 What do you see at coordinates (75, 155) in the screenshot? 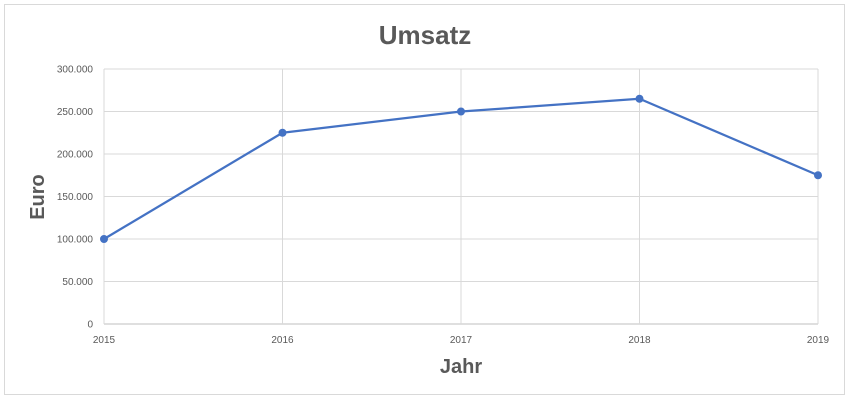
I see `y-tick-label: 200.000` at bounding box center [75, 155].